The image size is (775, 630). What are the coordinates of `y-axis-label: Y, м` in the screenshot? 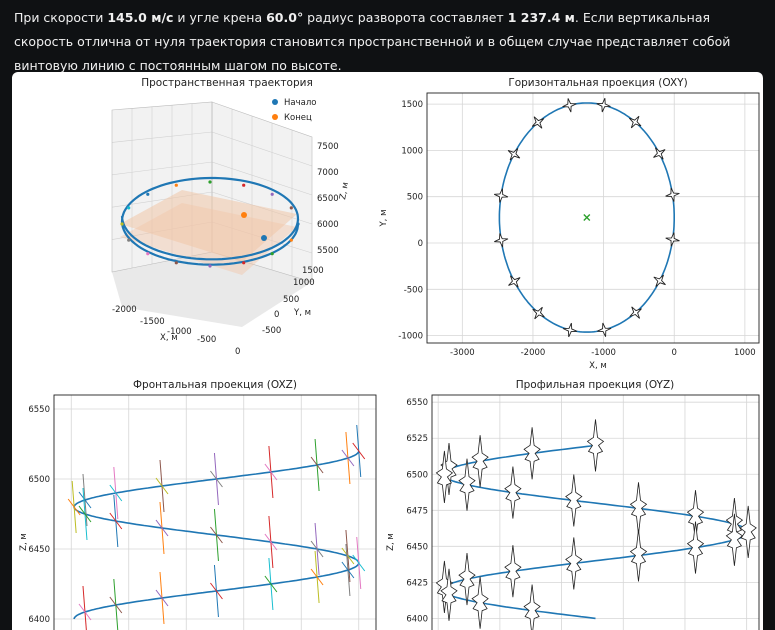 It's located at (302, 313).